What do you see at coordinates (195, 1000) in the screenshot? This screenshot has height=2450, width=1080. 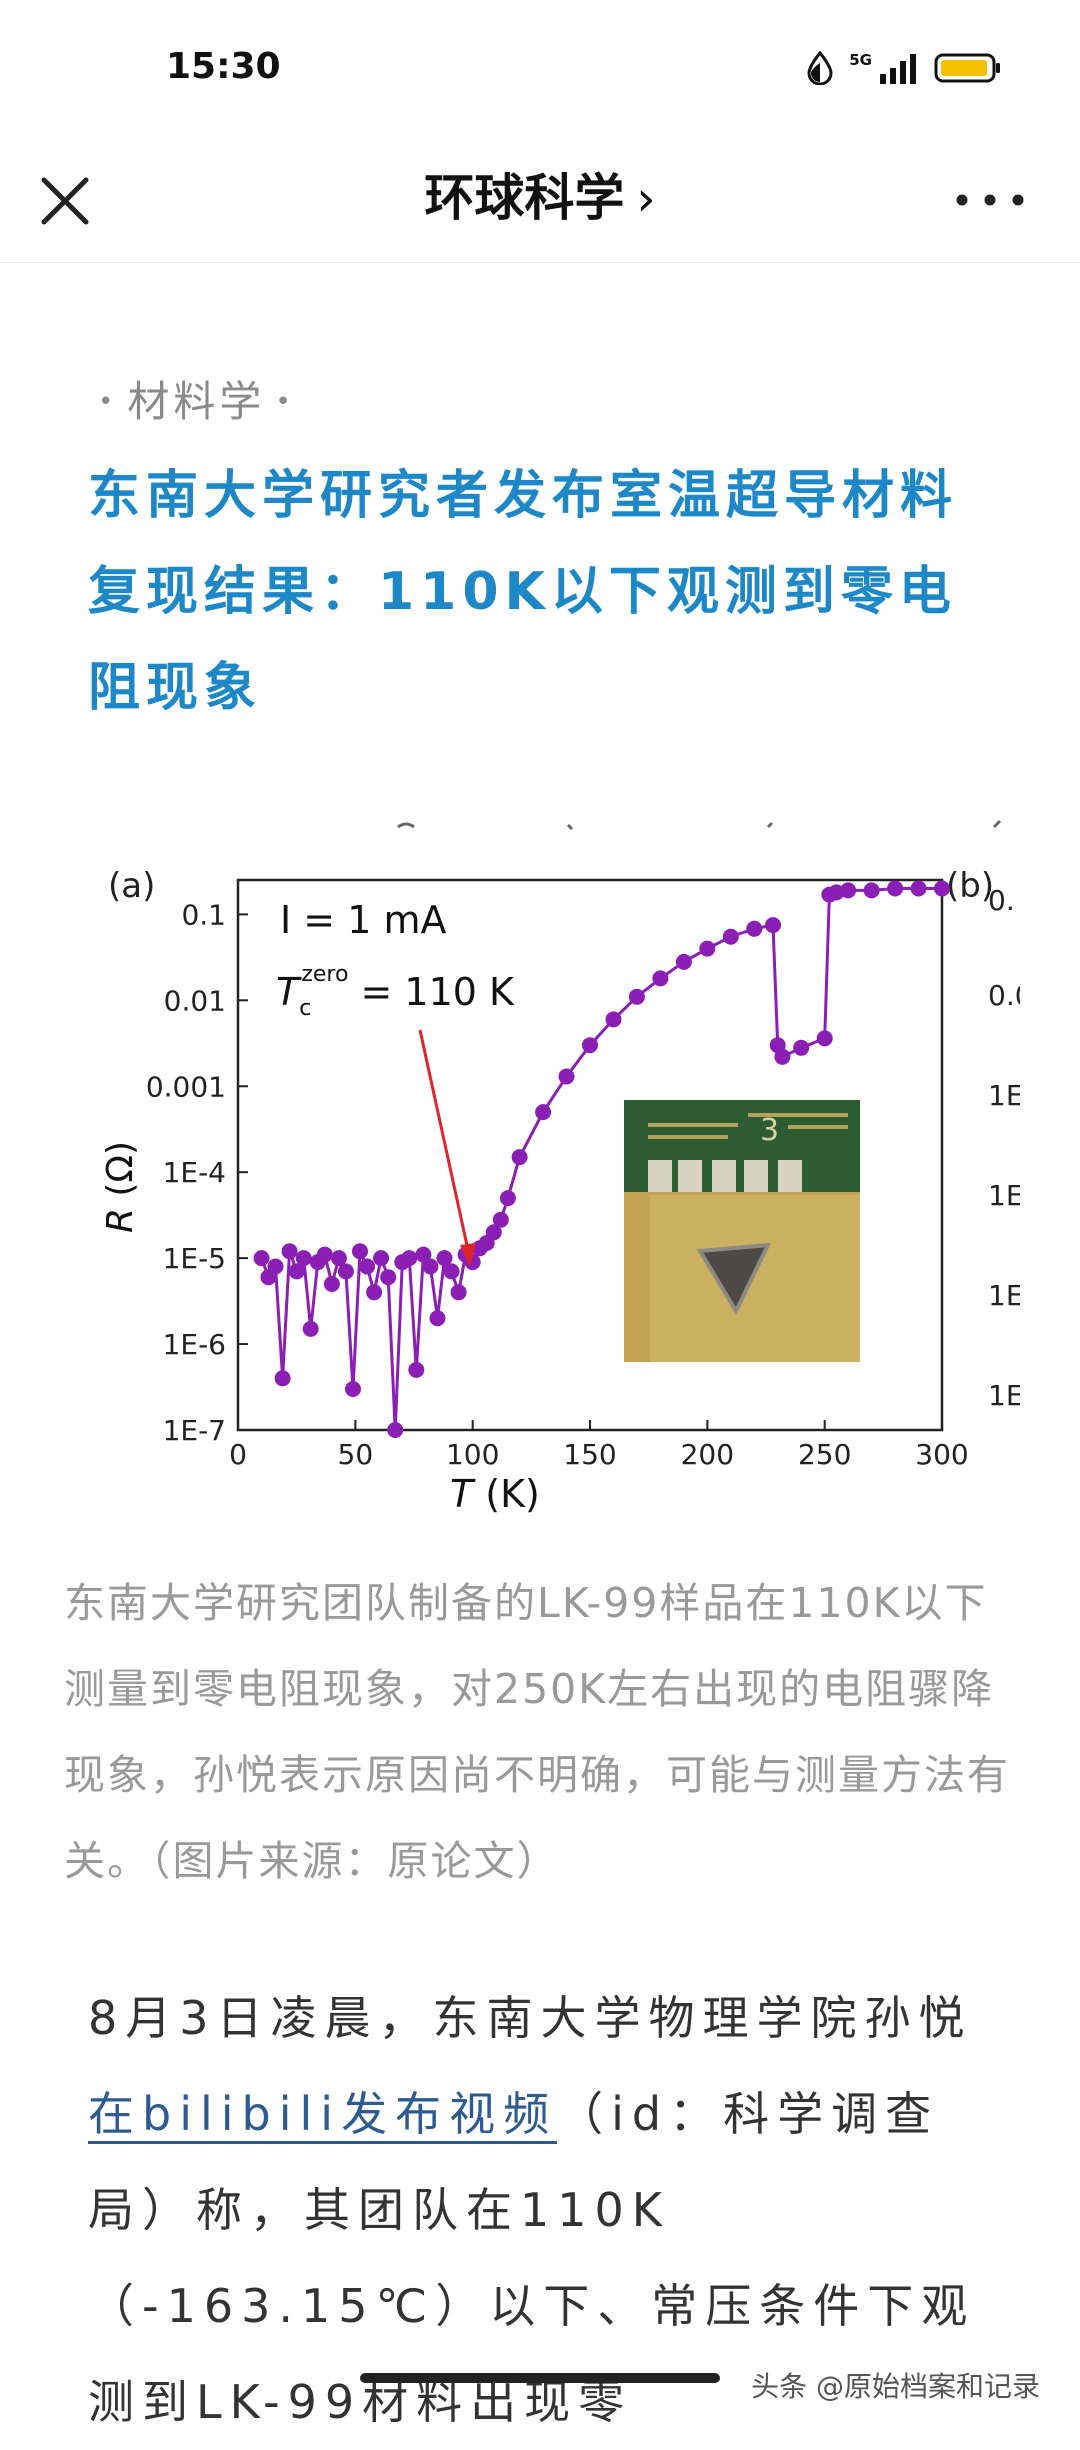 I see `y-tick-label: 0.01` at bounding box center [195, 1000].